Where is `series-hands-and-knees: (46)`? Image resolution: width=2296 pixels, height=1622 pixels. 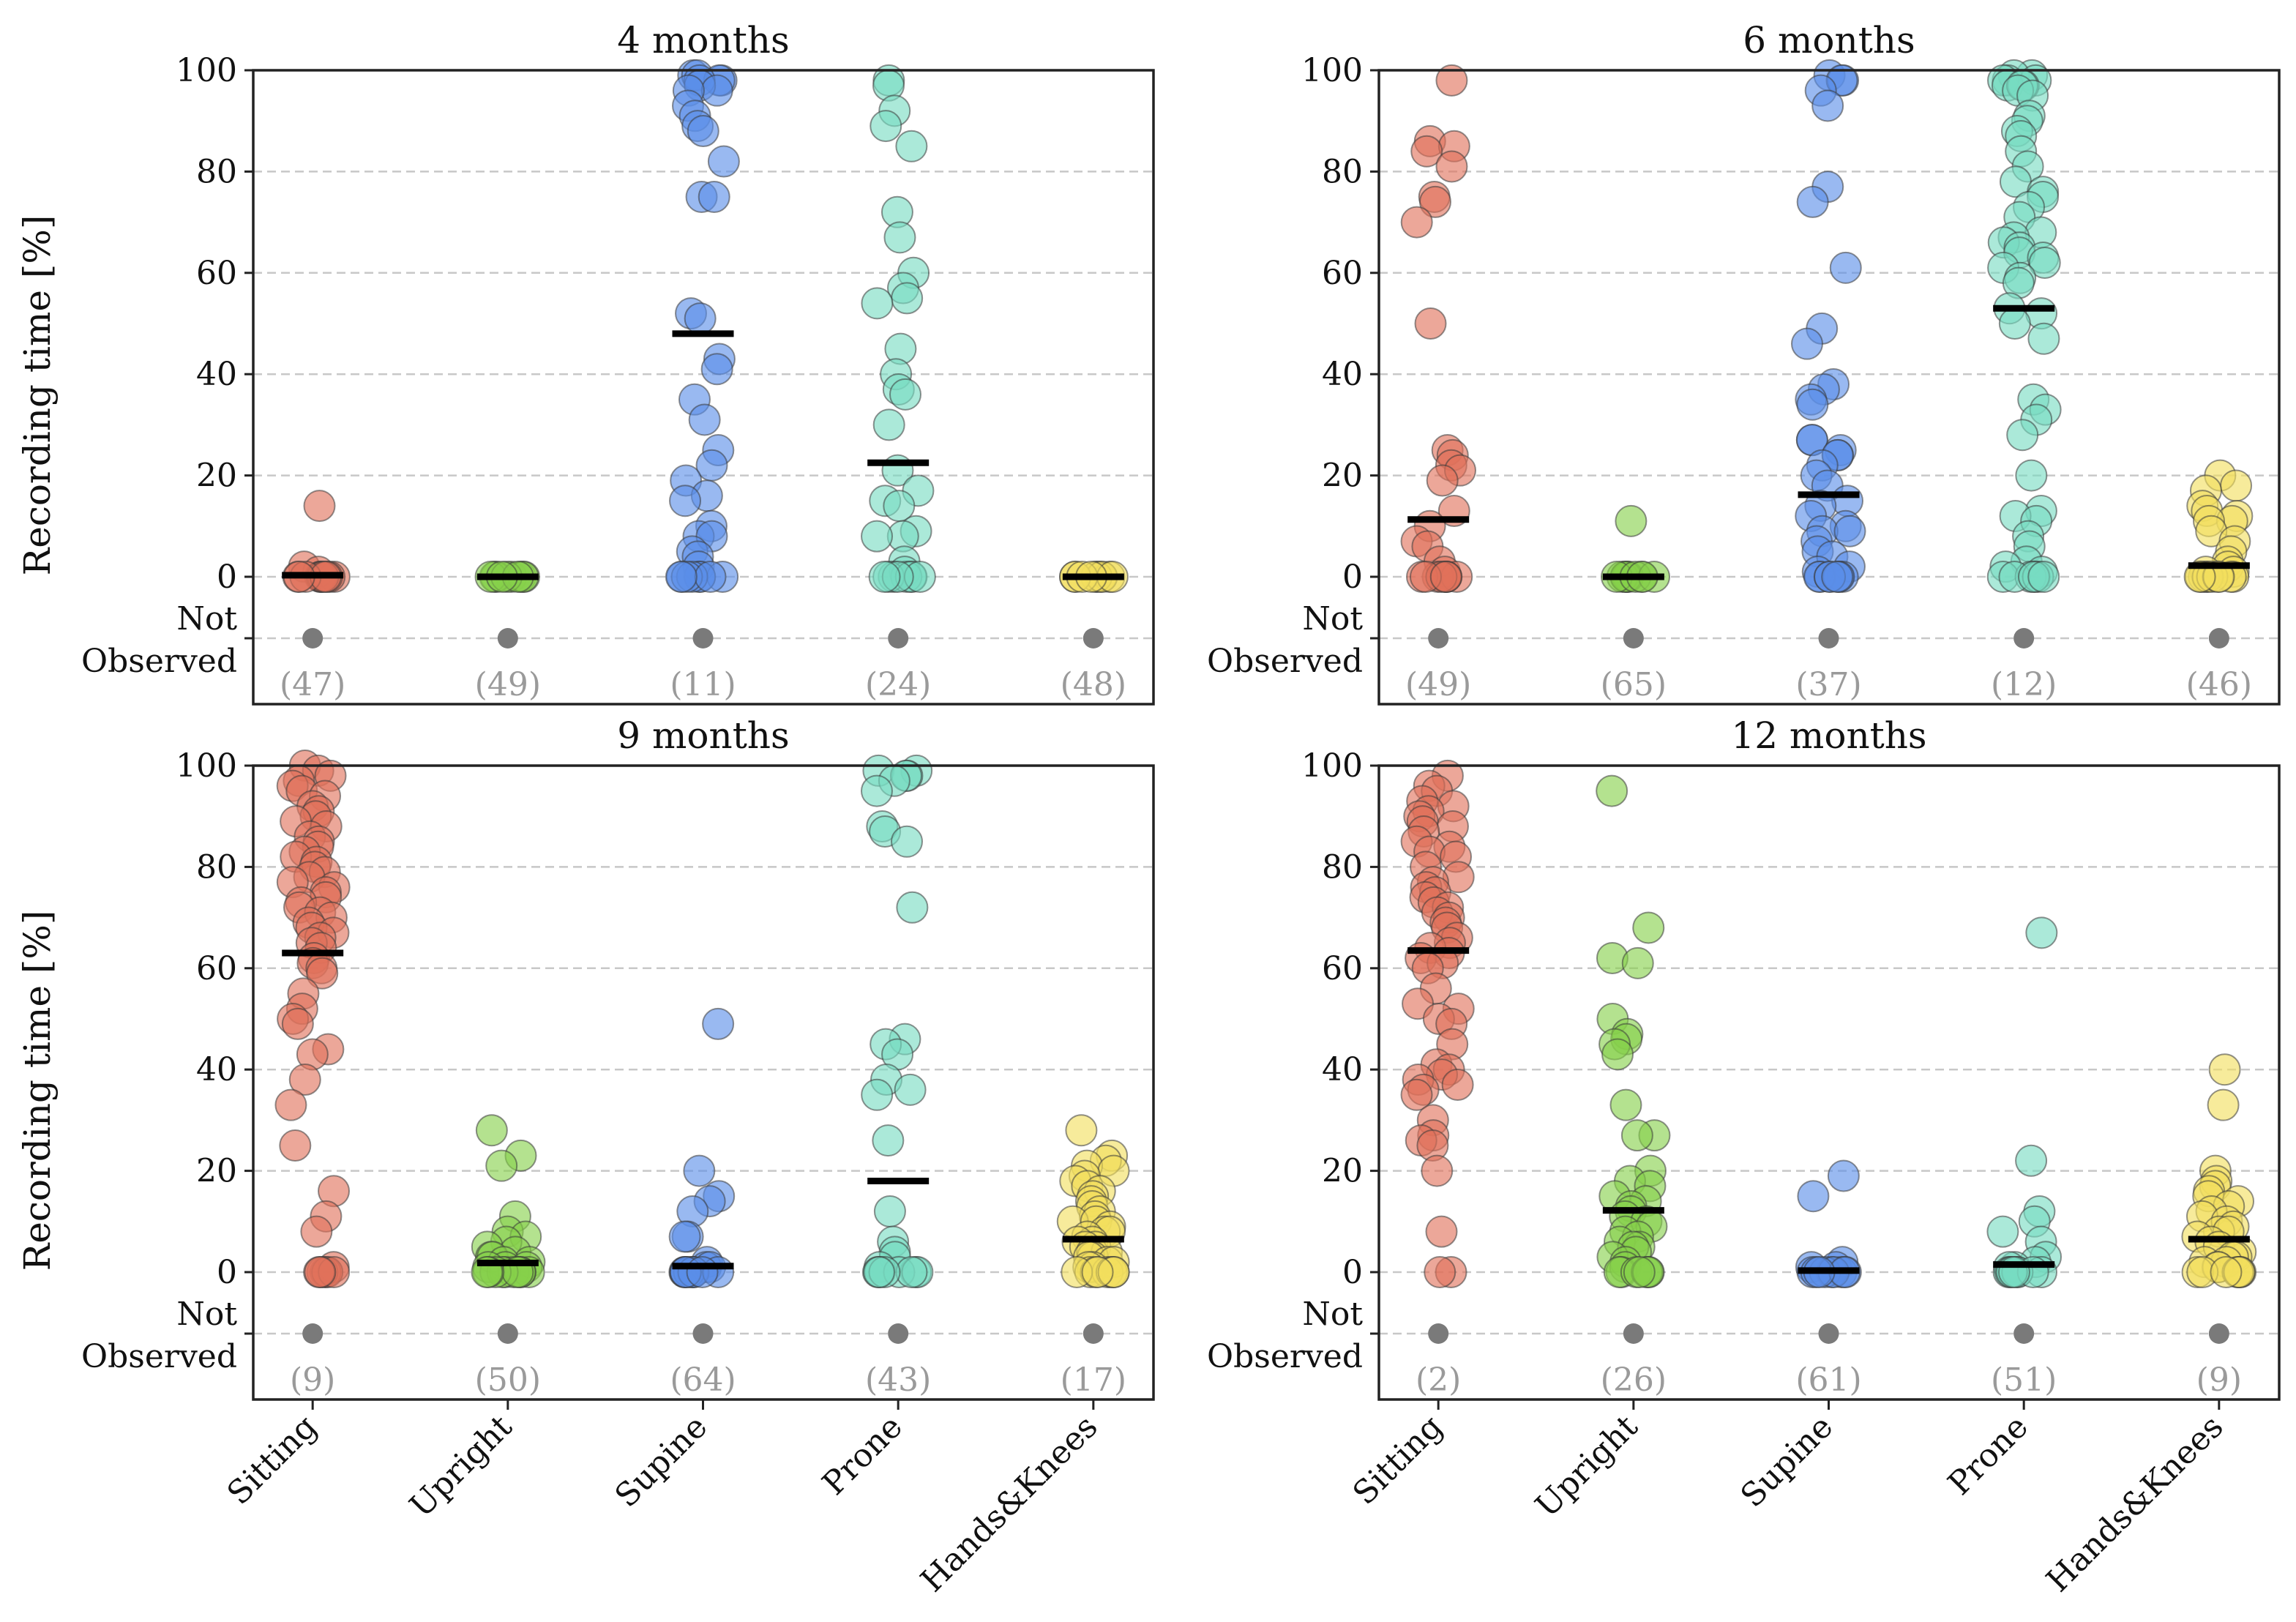 series-hands-and-knees: (46) is located at coordinates (2218, 581).